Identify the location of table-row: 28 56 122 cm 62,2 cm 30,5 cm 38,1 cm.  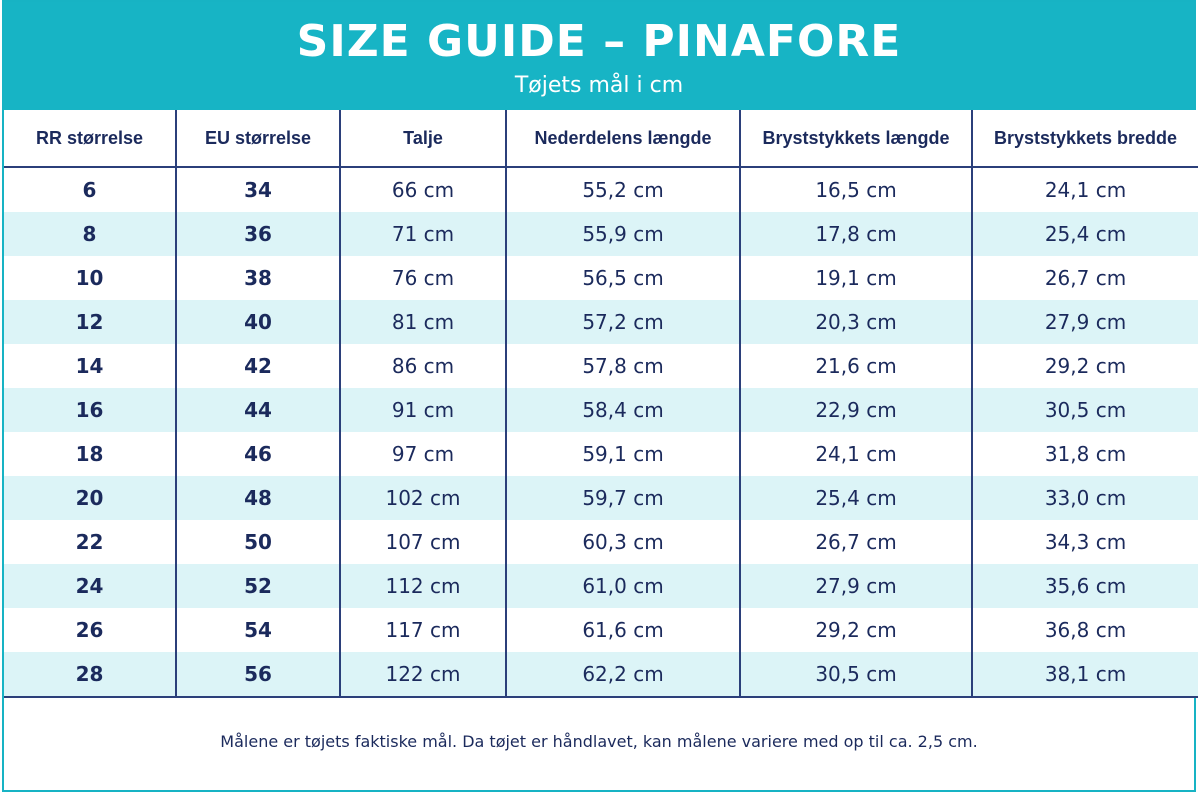
(601, 675).